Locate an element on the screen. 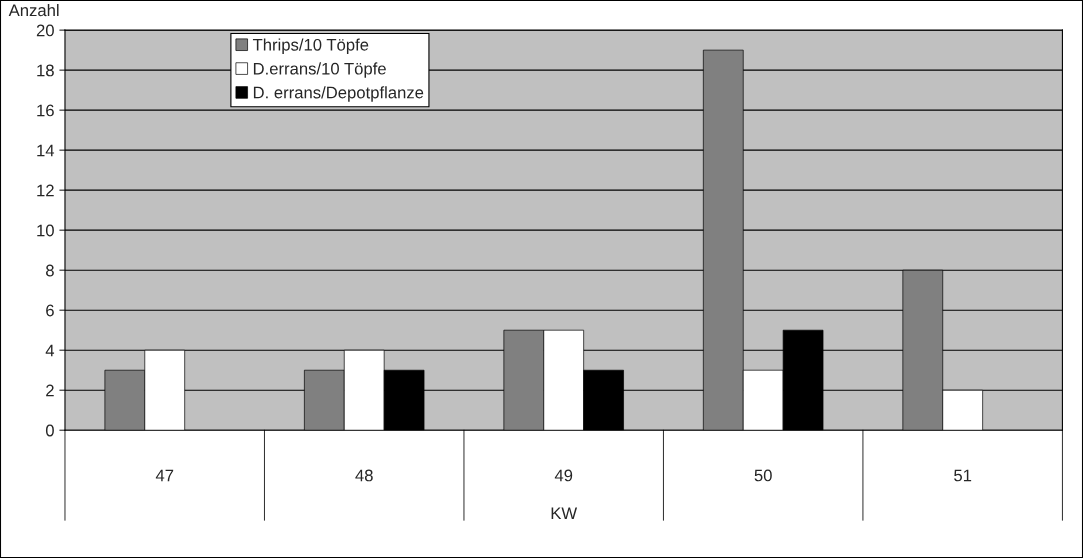 Image resolution: width=1083 pixels, height=558 pixels. x-tick-label: 50 is located at coordinates (763, 475).